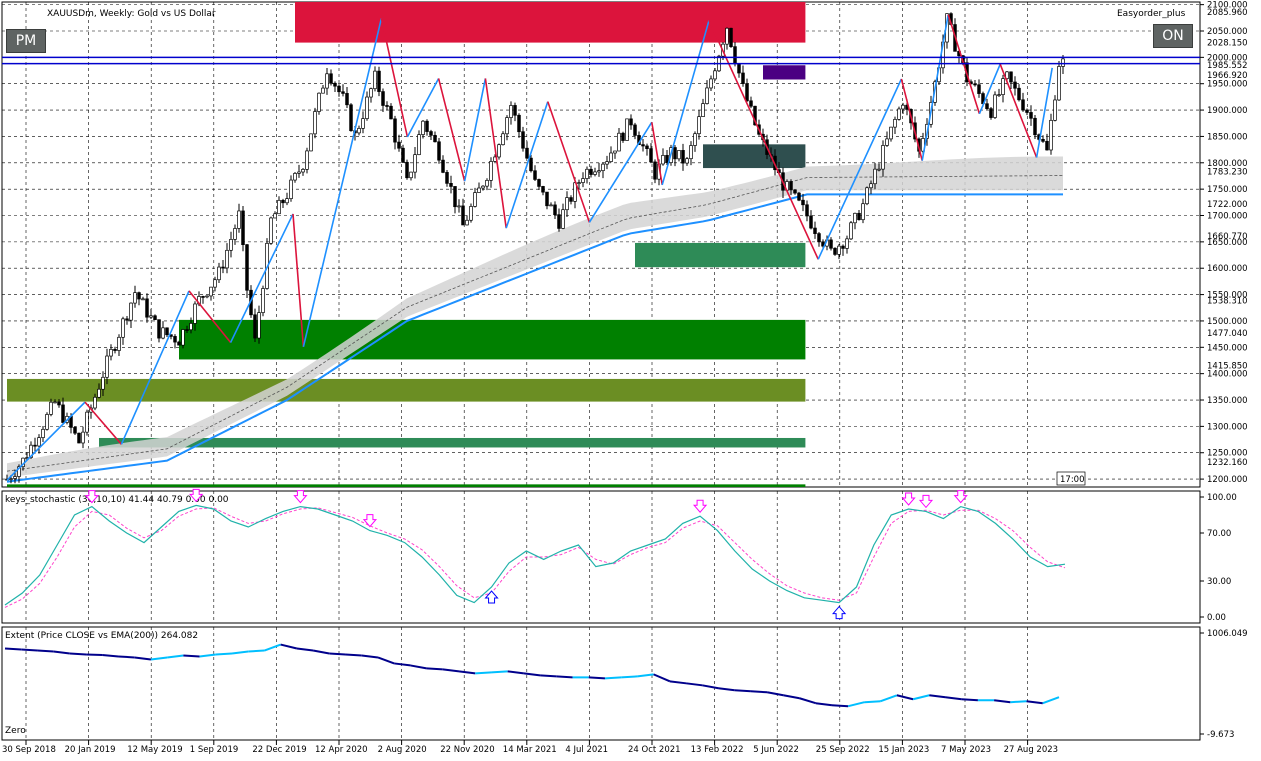  I want to click on price-level-label: 1538.310, so click(1227, 302).